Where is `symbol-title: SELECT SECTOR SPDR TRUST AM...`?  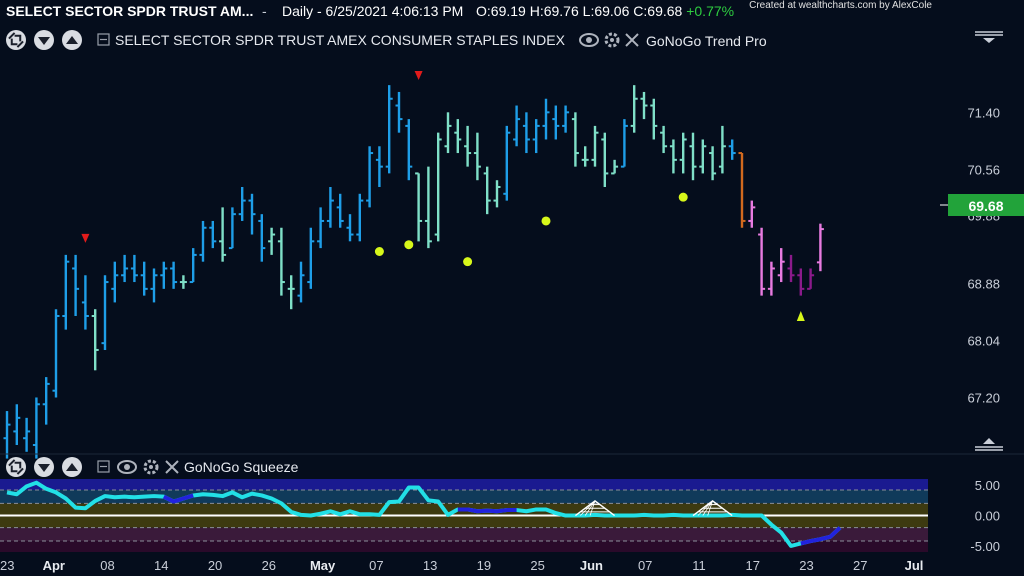
symbol-title: SELECT SECTOR SPDR TRUST AM... is located at coordinates (130, 11).